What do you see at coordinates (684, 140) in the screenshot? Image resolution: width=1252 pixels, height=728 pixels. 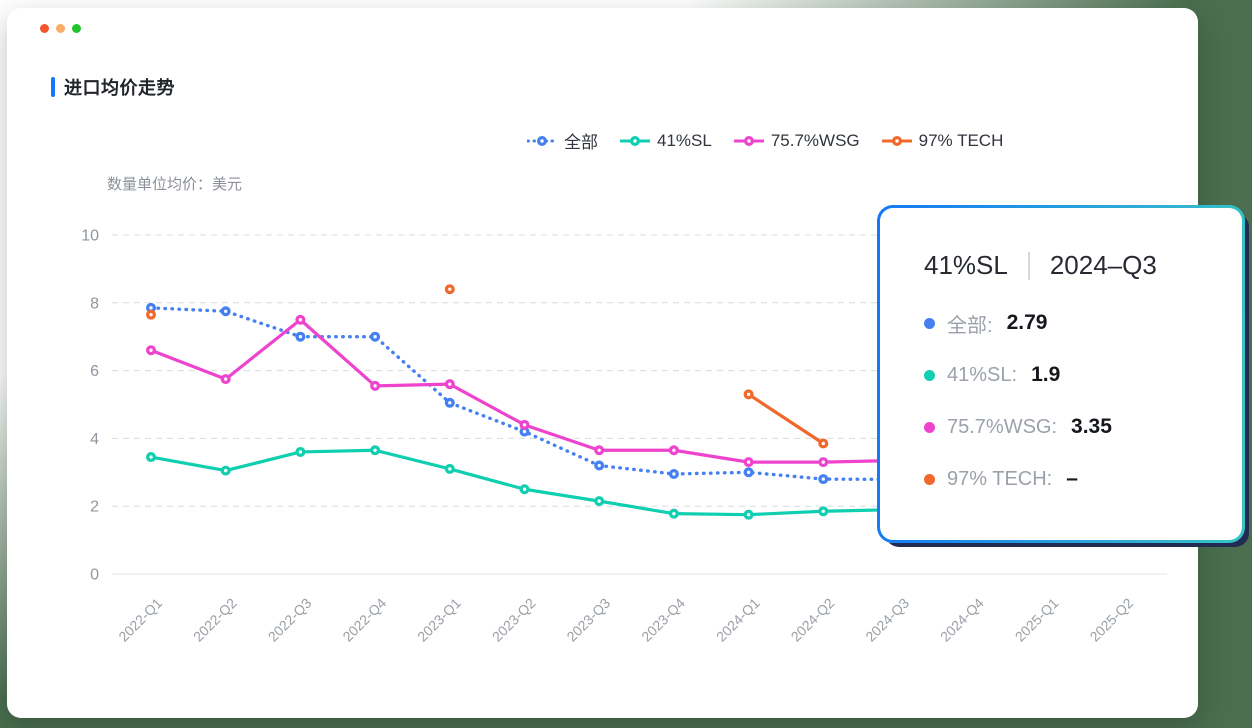 I see `legend-label: 41%SL` at bounding box center [684, 140].